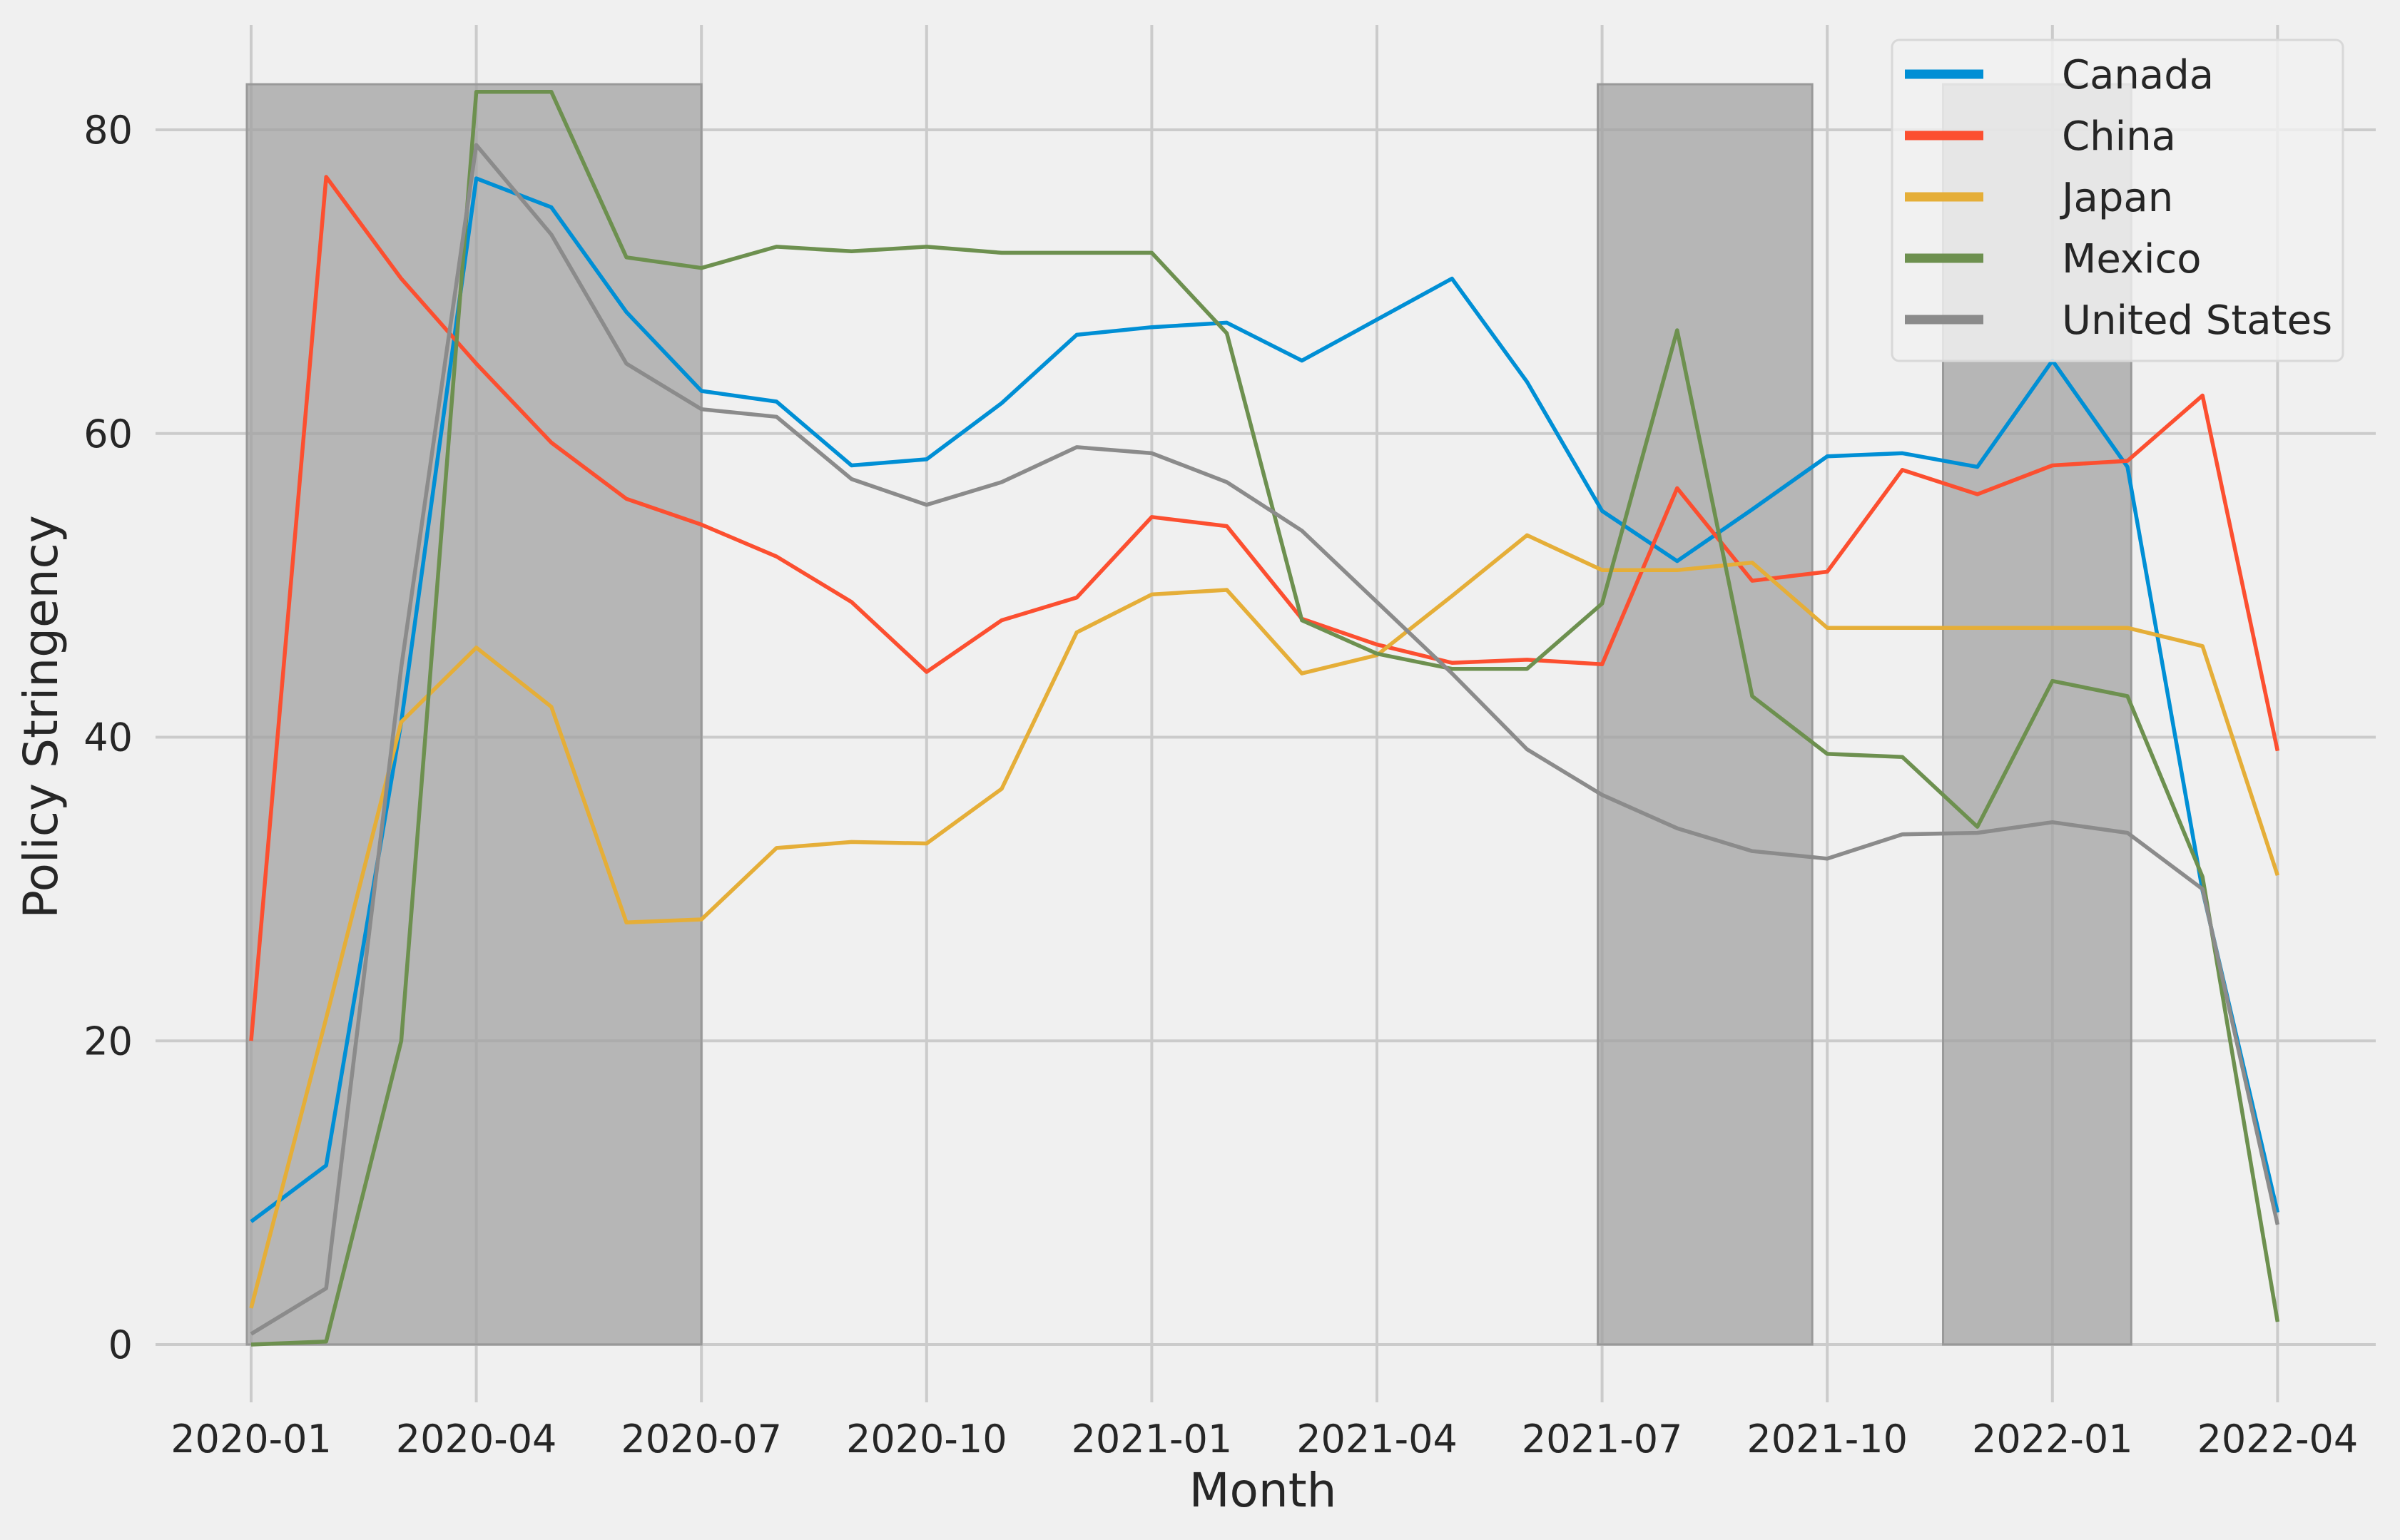 This screenshot has height=1540, width=2400. What do you see at coordinates (251, 1440) in the screenshot?
I see `x-tick-label-2020-01: 2020-01` at bounding box center [251, 1440].